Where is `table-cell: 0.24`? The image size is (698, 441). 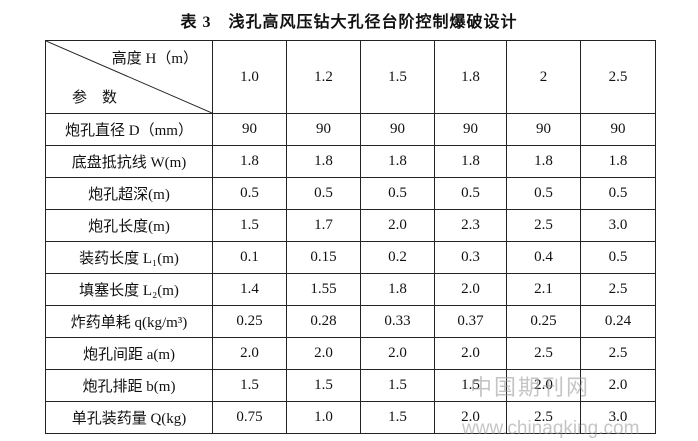
table-cell: 0.24 is located at coordinates (618, 321).